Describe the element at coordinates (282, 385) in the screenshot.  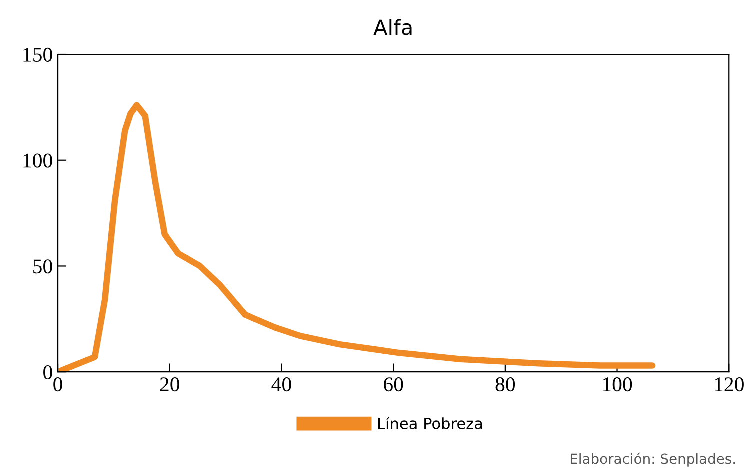
I see `x-tick-label: 40` at that location.